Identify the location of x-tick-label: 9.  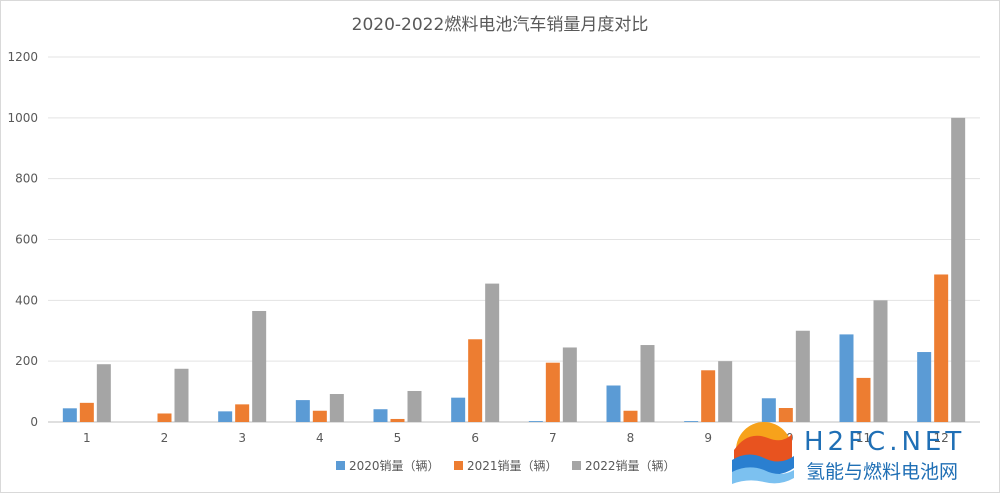
(708, 438).